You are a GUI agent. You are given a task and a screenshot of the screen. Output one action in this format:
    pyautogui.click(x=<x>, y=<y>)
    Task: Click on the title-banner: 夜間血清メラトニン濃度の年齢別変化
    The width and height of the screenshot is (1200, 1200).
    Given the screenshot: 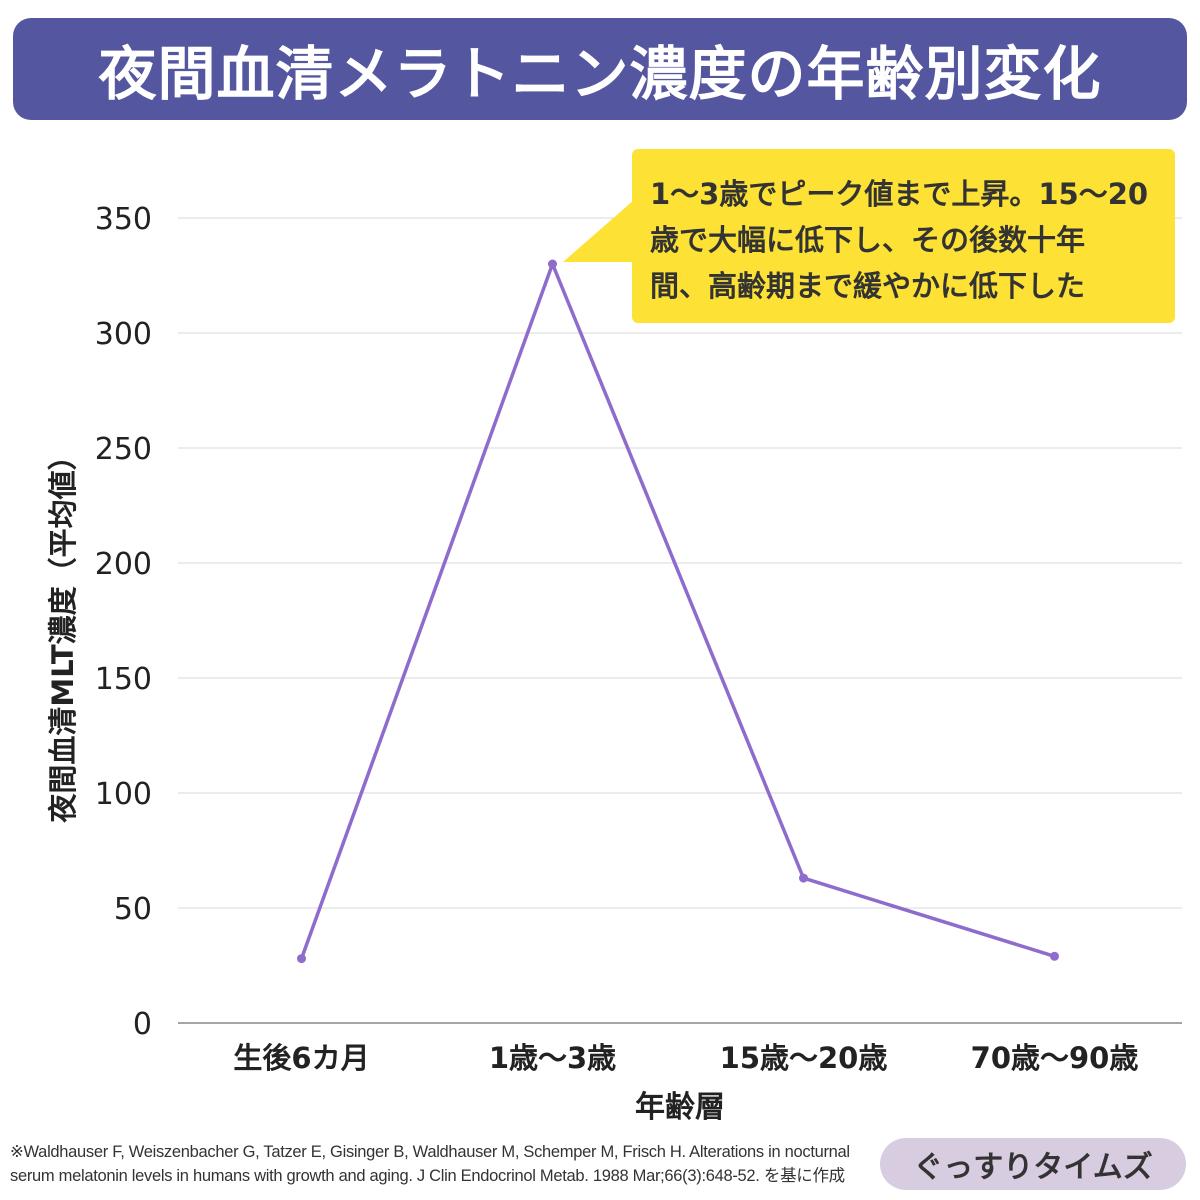 What is the action you would take?
    pyautogui.click(x=600, y=69)
    